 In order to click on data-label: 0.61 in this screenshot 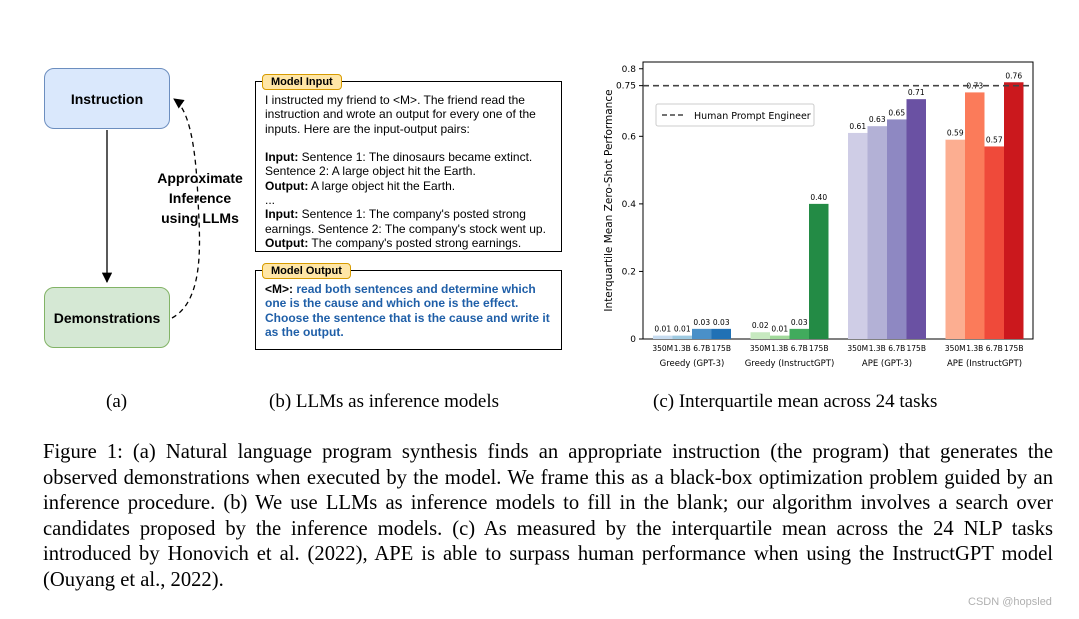, I will do `click(857, 126)`.